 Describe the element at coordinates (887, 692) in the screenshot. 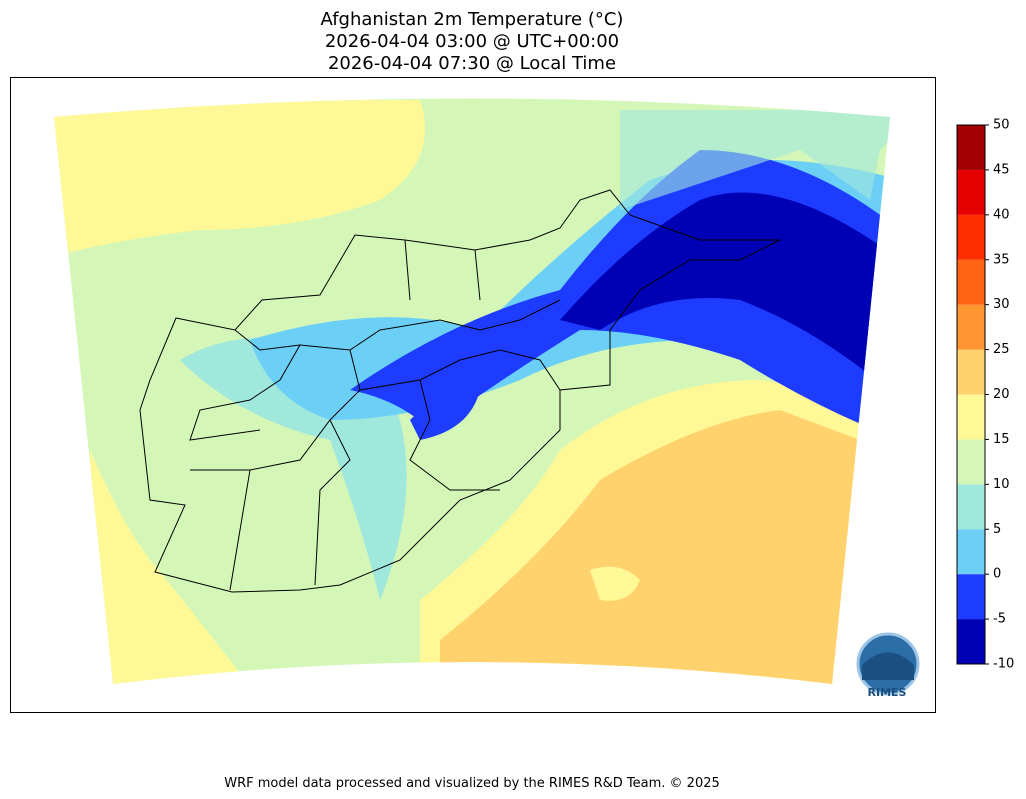

I see `logo-text: RIMES` at that location.